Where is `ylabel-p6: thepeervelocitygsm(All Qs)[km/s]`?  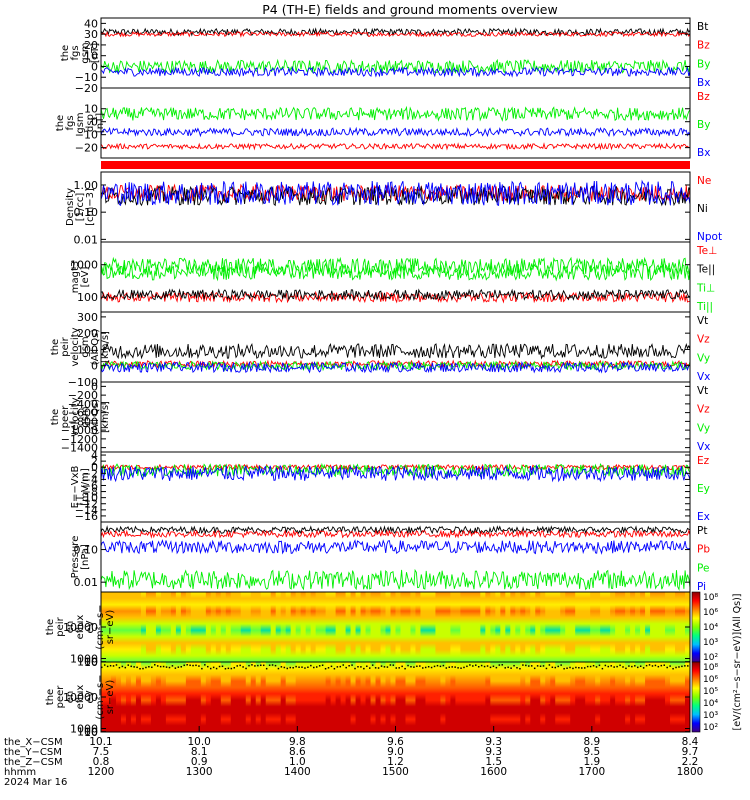
ylabel-p6: thepeervelocitygsm(All Qs)[km/s] is located at coordinates (80, 416).